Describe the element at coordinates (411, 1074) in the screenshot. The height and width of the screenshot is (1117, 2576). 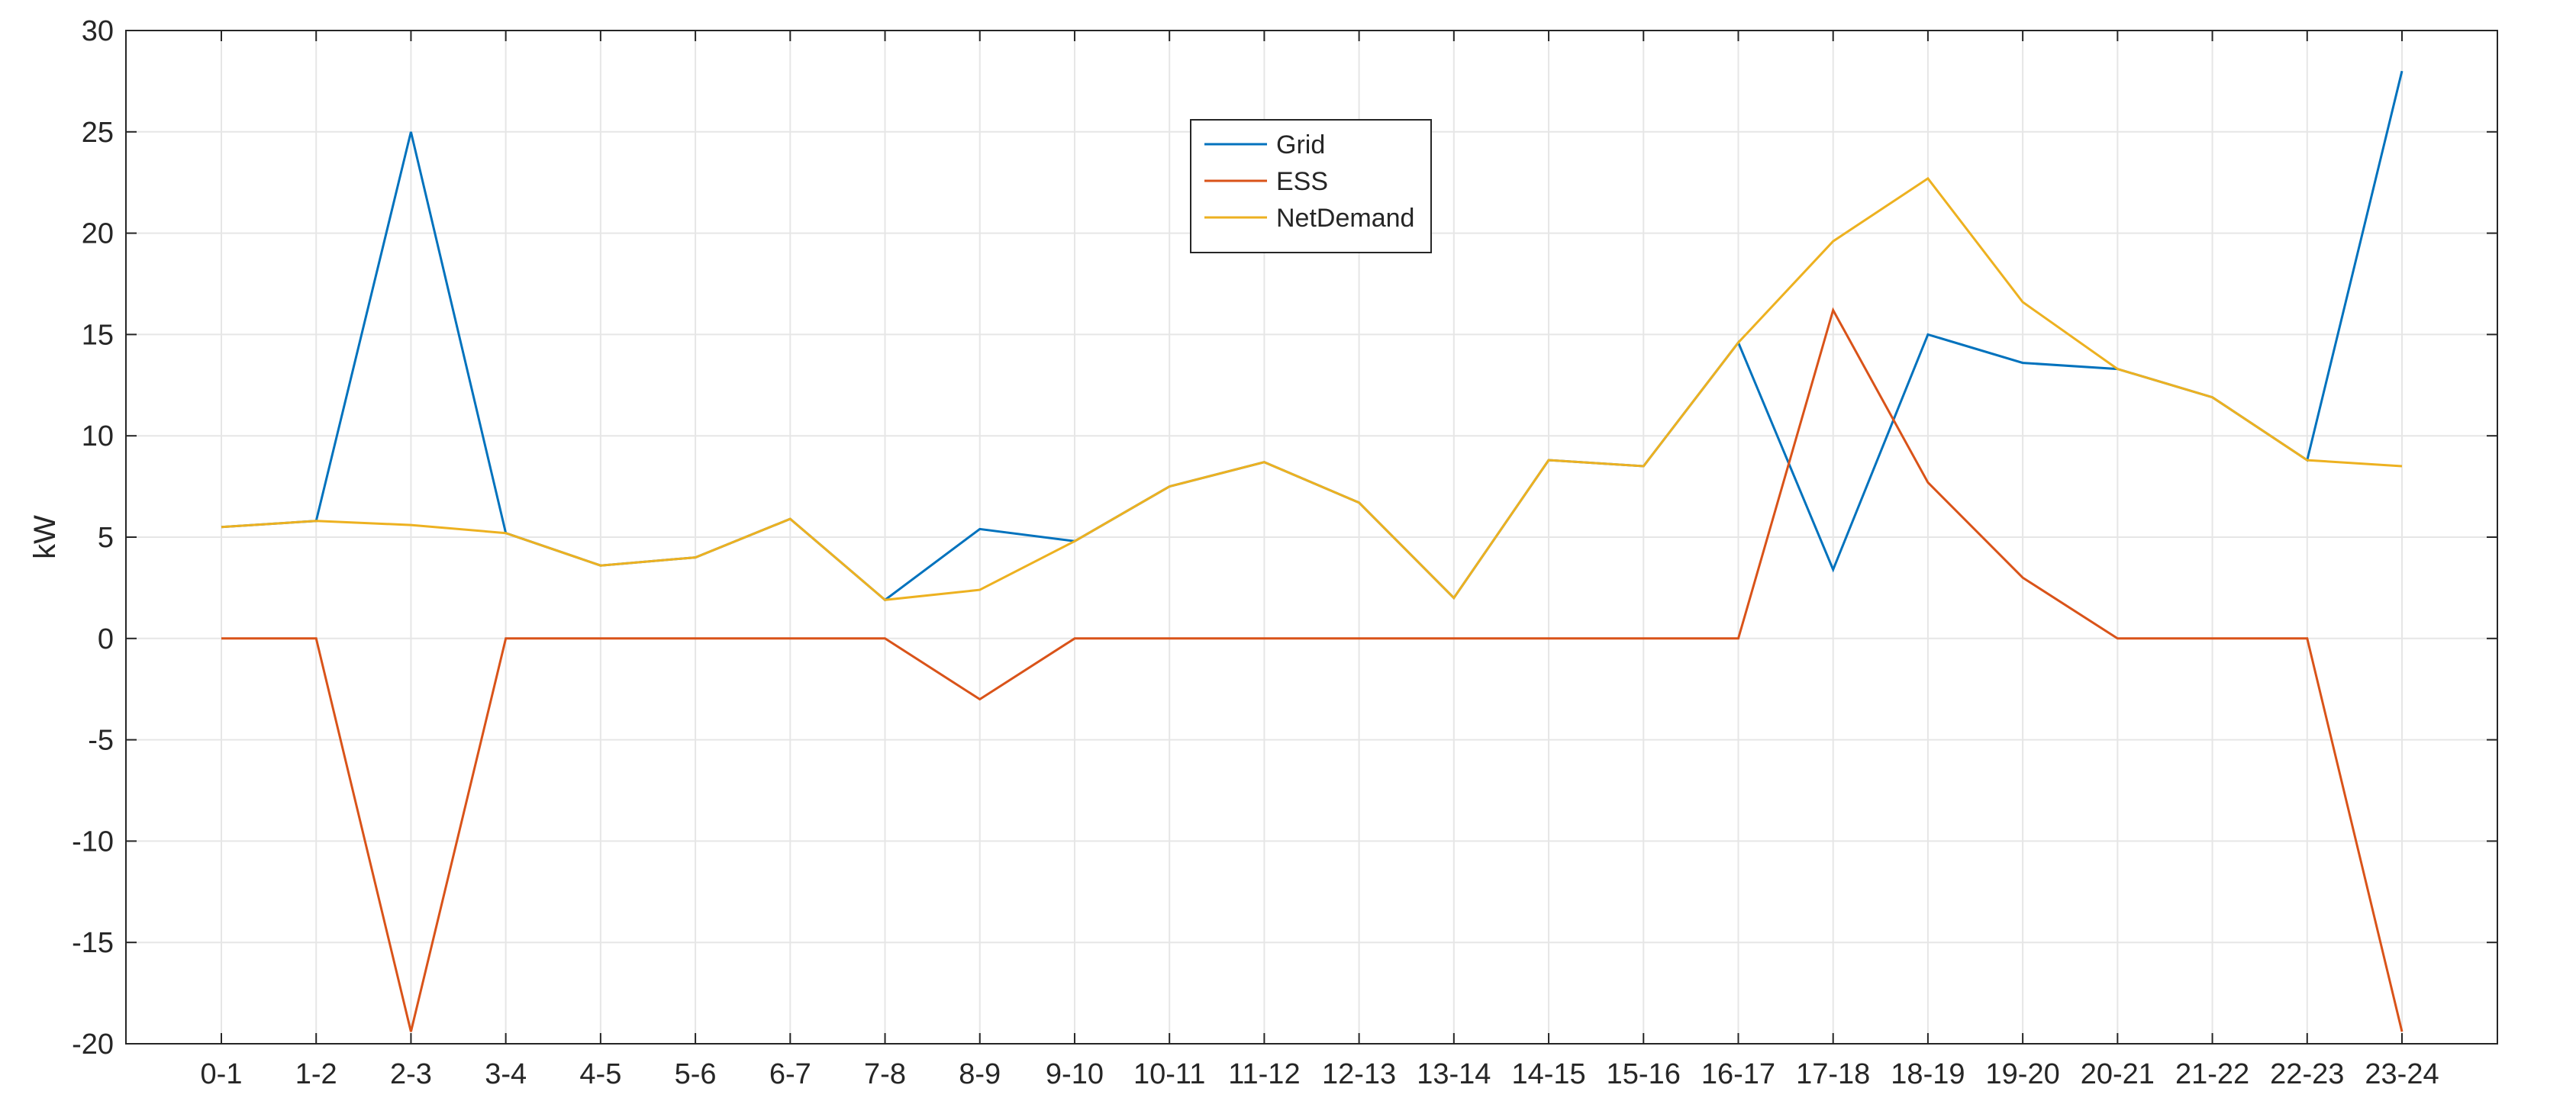
I see `x-tick-label: 2-3` at that location.